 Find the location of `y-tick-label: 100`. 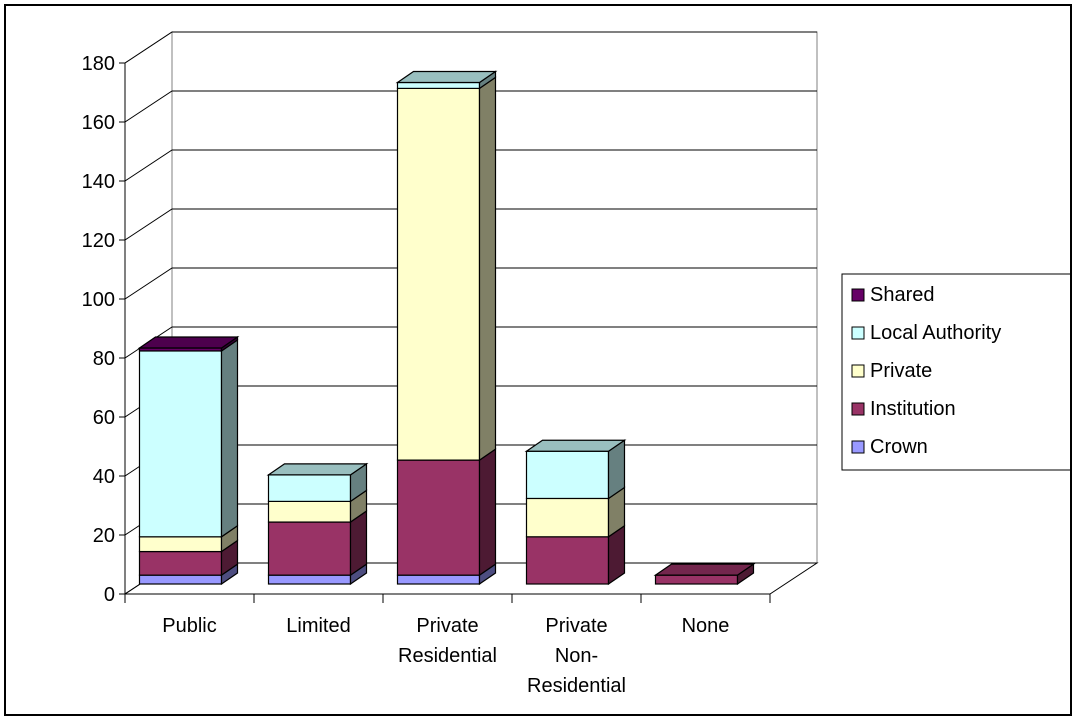

y-tick-label: 100 is located at coordinates (98, 300).